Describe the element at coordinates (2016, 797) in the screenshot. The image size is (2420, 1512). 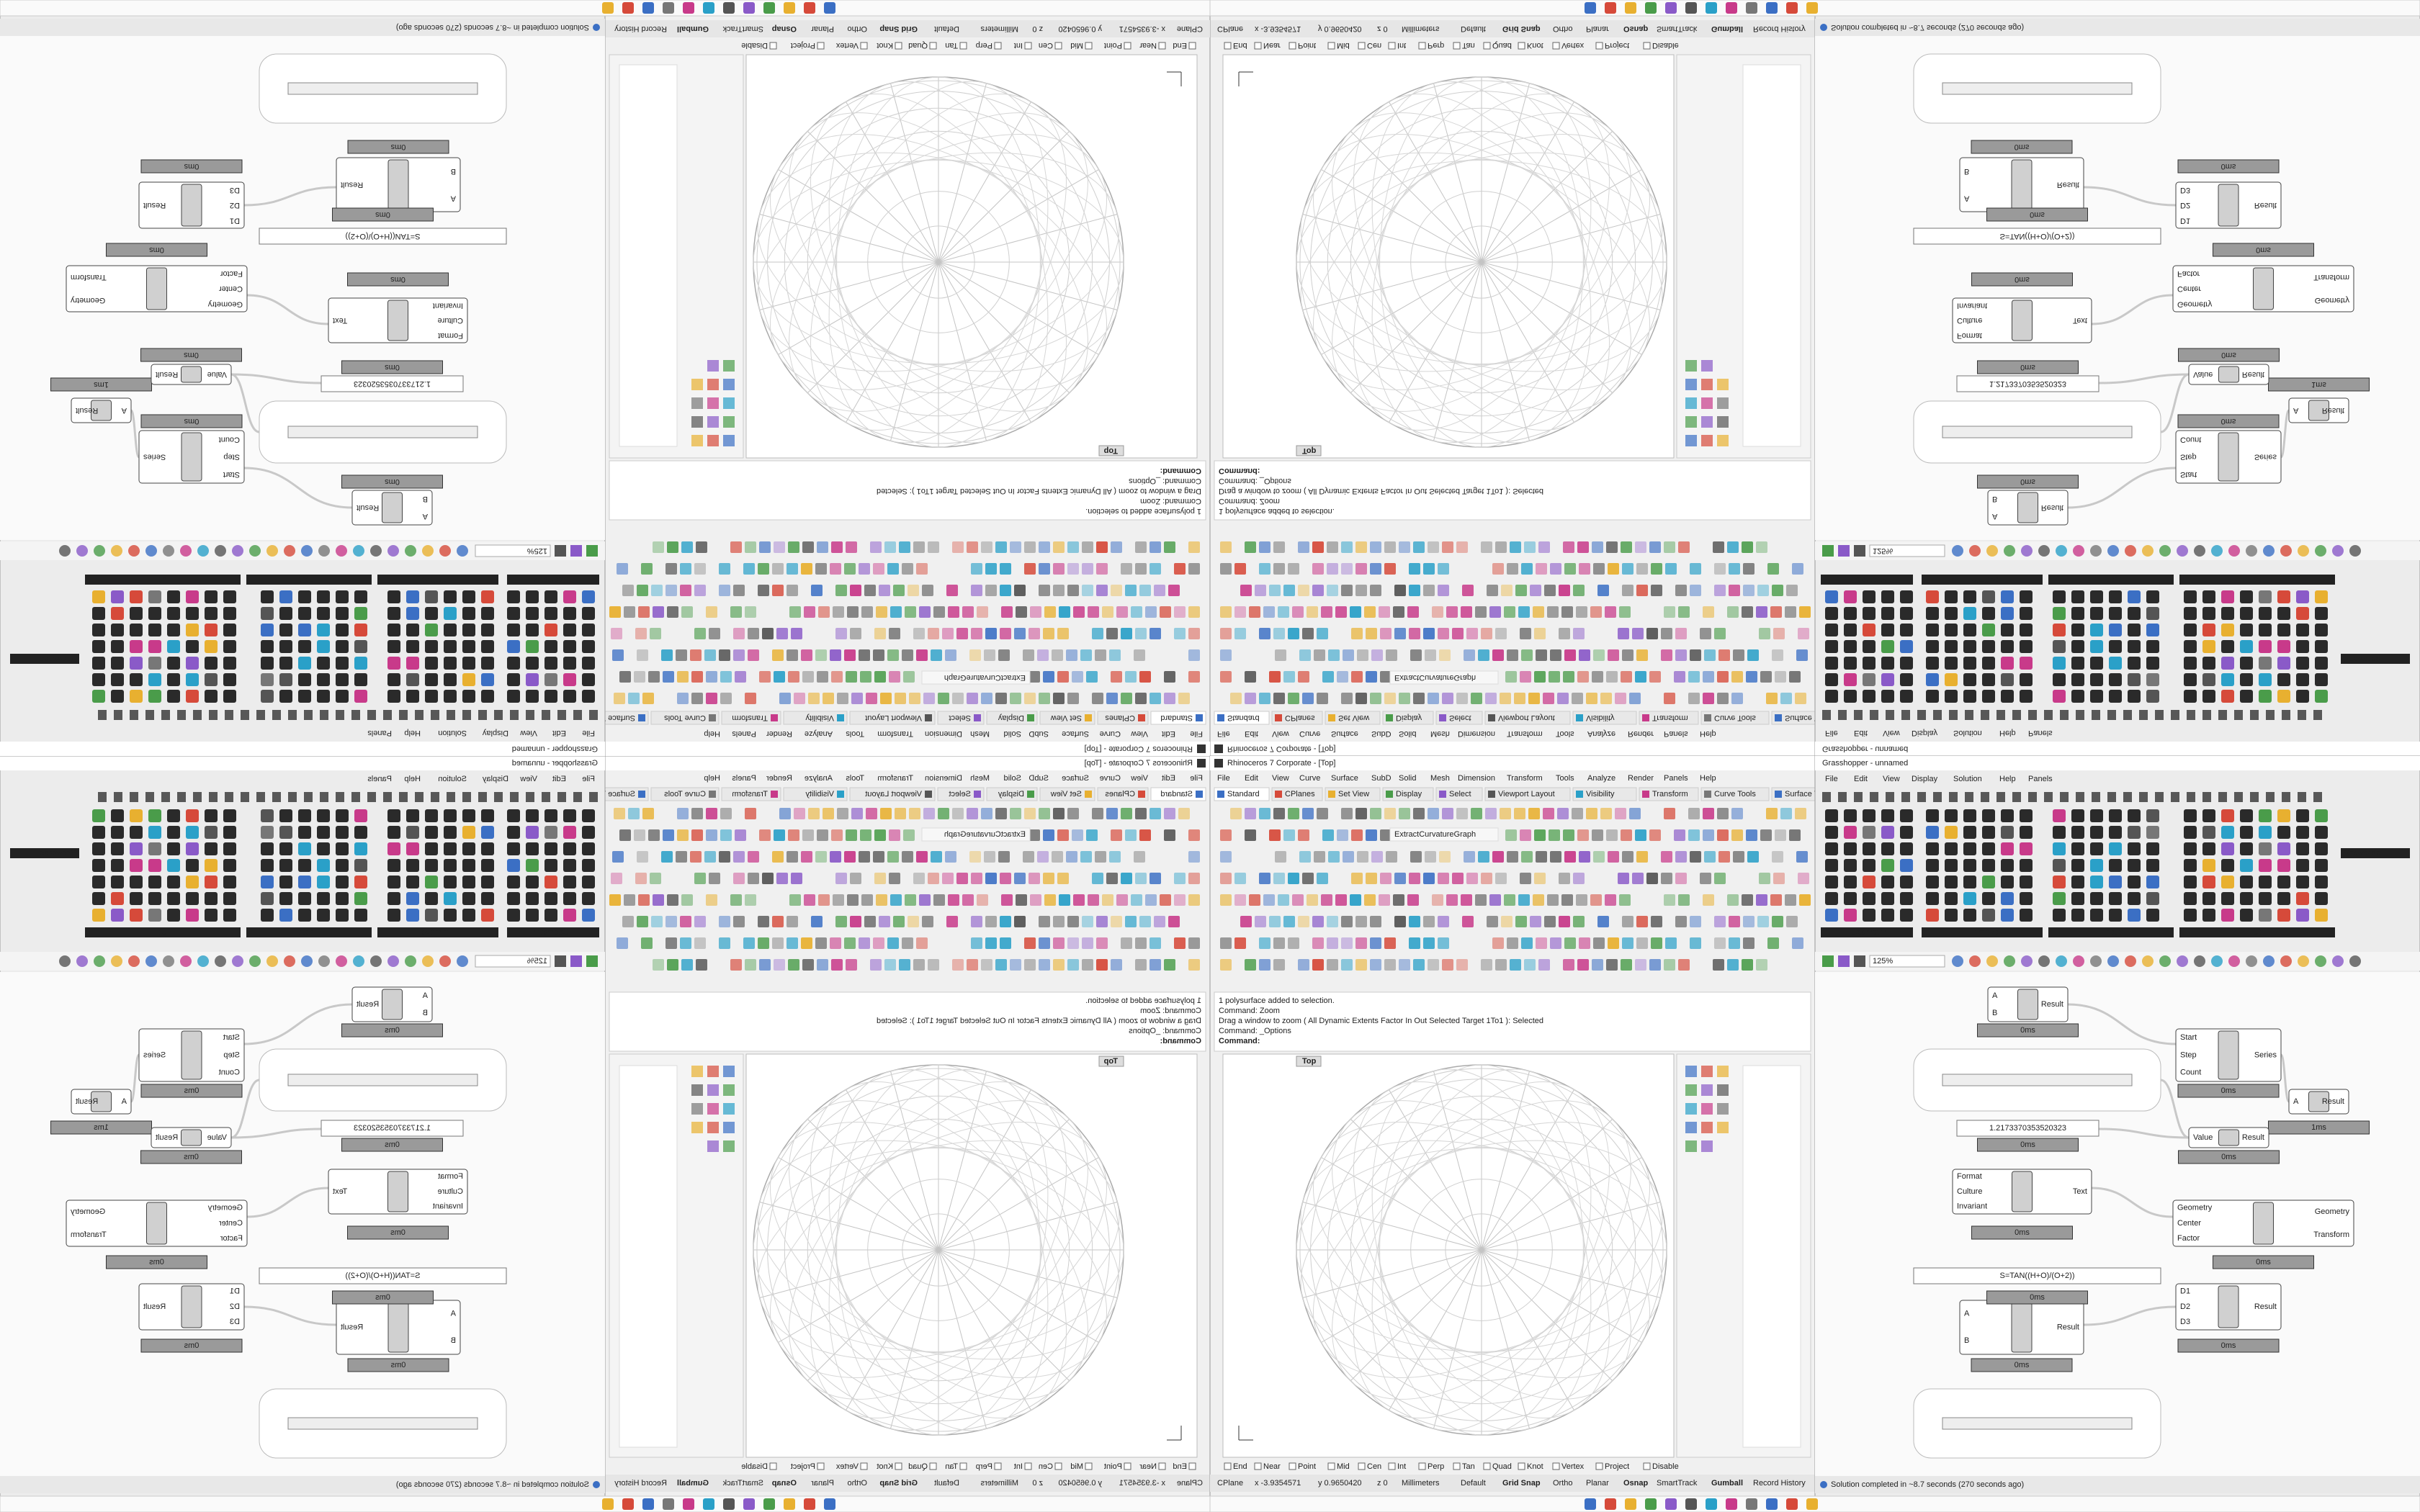
I see `tab-glyph` at that location.